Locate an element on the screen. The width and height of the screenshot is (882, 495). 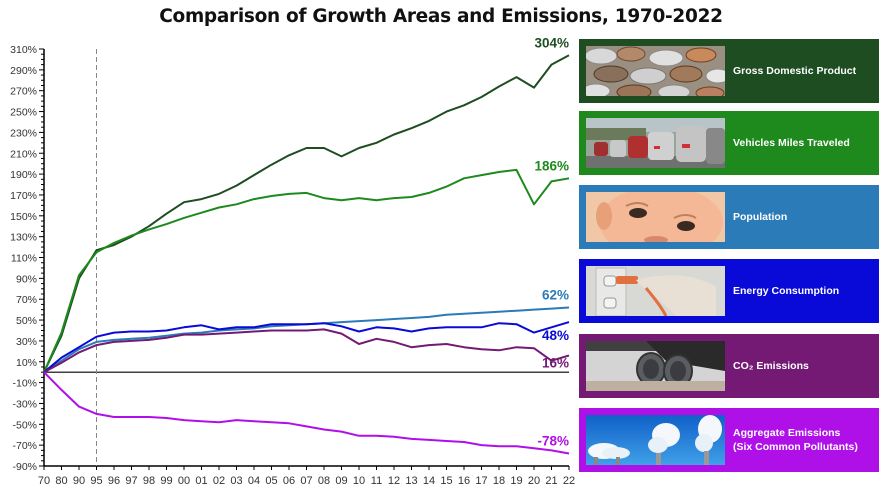
legend-label-population: Population is located at coordinates (760, 217).